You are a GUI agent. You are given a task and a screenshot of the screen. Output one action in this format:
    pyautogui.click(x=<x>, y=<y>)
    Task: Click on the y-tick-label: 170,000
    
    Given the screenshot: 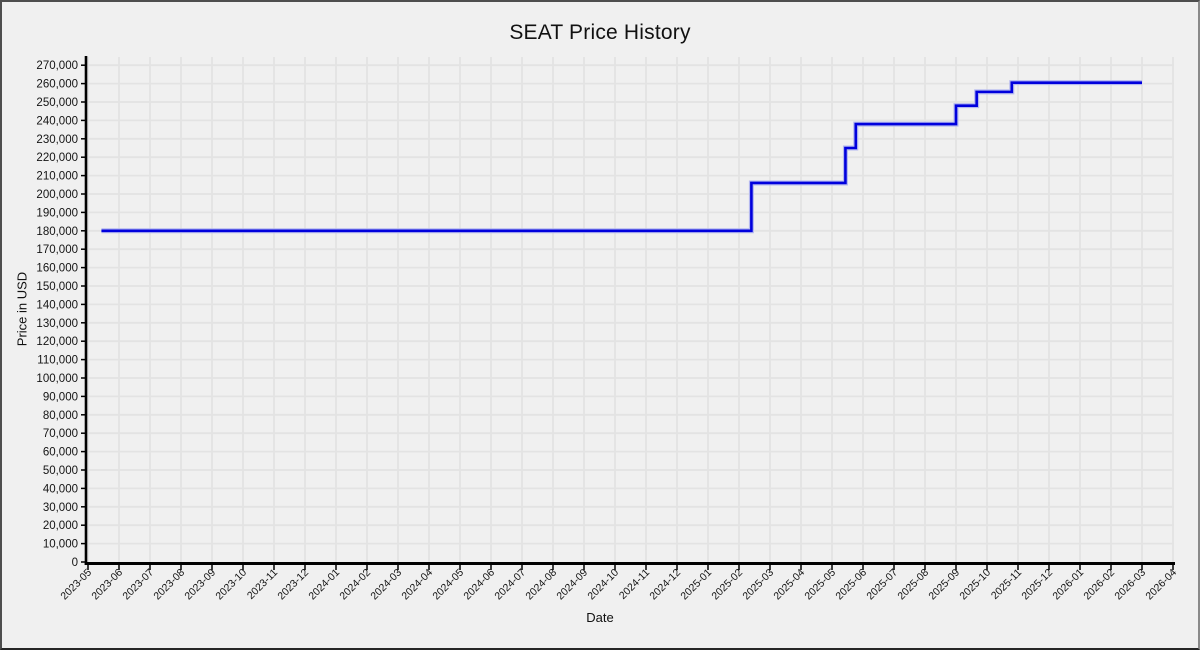 What is the action you would take?
    pyautogui.click(x=57, y=250)
    